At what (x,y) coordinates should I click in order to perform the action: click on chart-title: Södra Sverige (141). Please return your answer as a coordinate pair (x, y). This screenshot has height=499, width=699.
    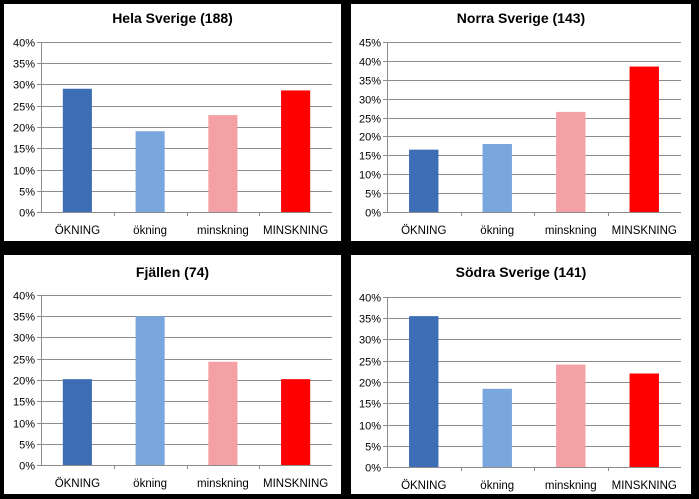
    Looking at the image, I should click on (521, 272).